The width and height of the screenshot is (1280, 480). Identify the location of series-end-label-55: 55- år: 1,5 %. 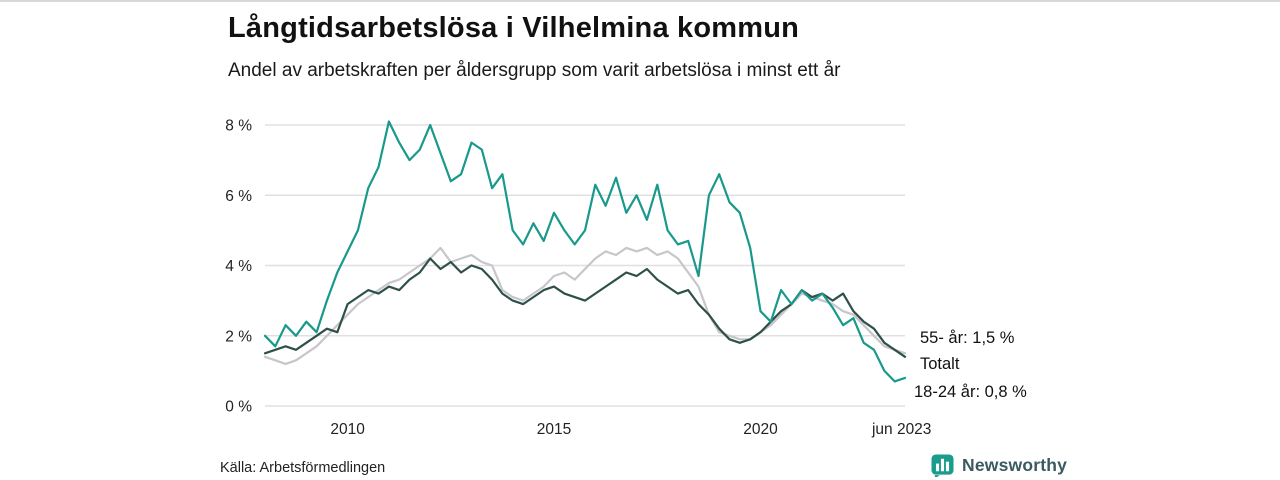
(967, 338).